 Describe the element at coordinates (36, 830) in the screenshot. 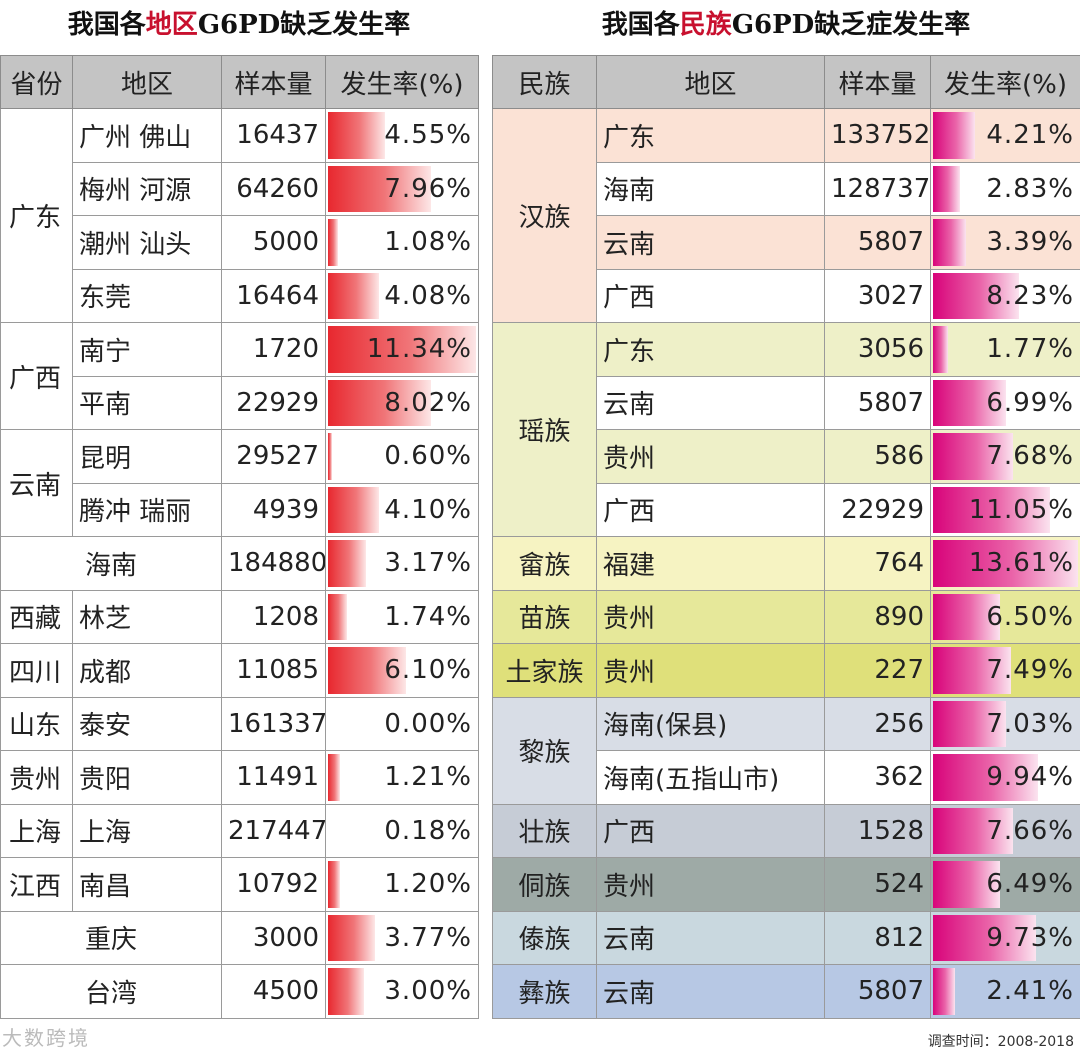

I see `province-cell: 上海` at that location.